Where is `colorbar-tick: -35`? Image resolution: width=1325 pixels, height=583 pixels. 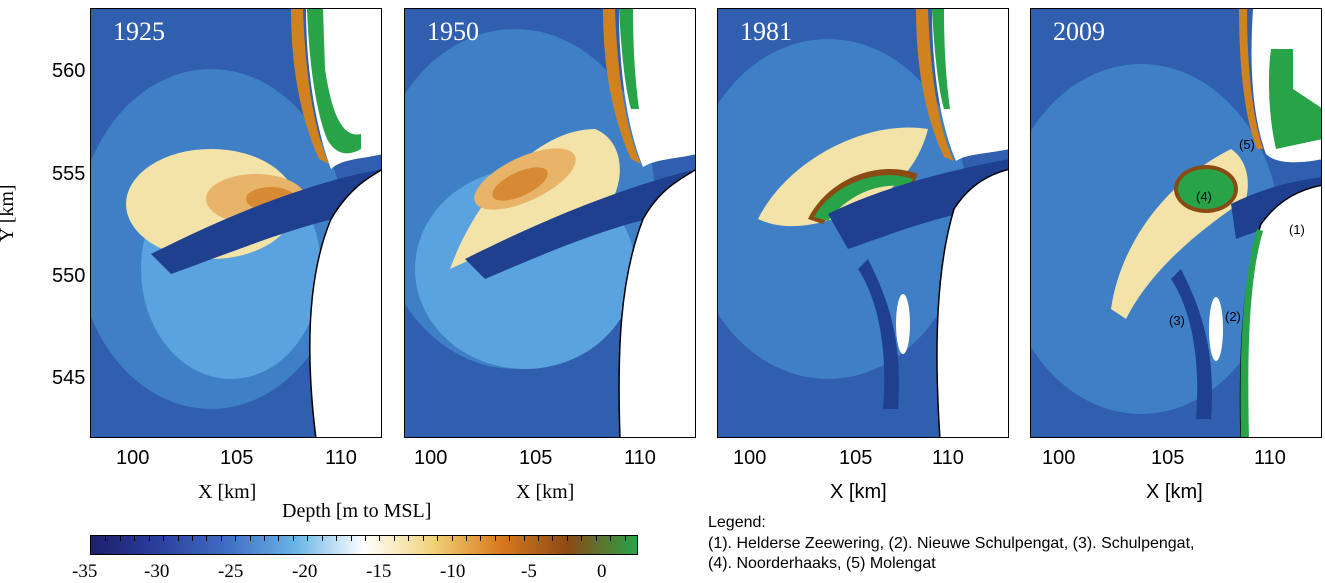
colorbar-tick: -35 is located at coordinates (85, 571).